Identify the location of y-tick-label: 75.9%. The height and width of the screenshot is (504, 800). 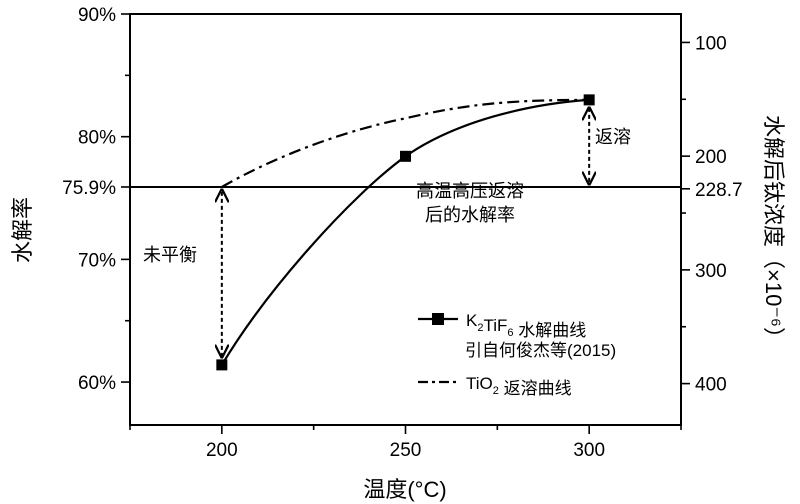
(89, 188).